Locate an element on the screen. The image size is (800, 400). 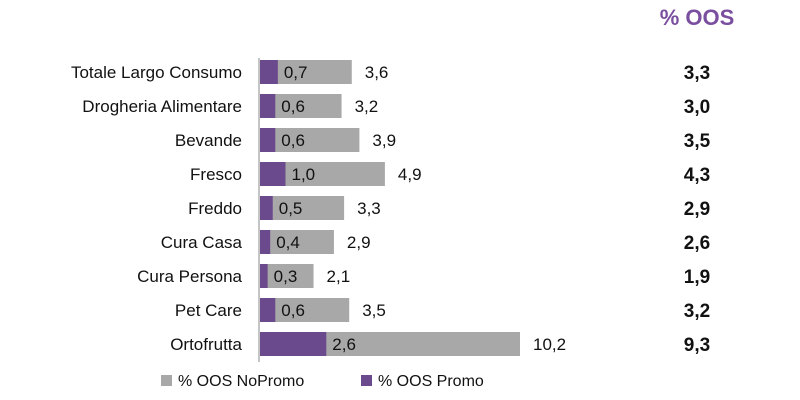
legend-label-promo: % OOS Promo is located at coordinates (431, 381).